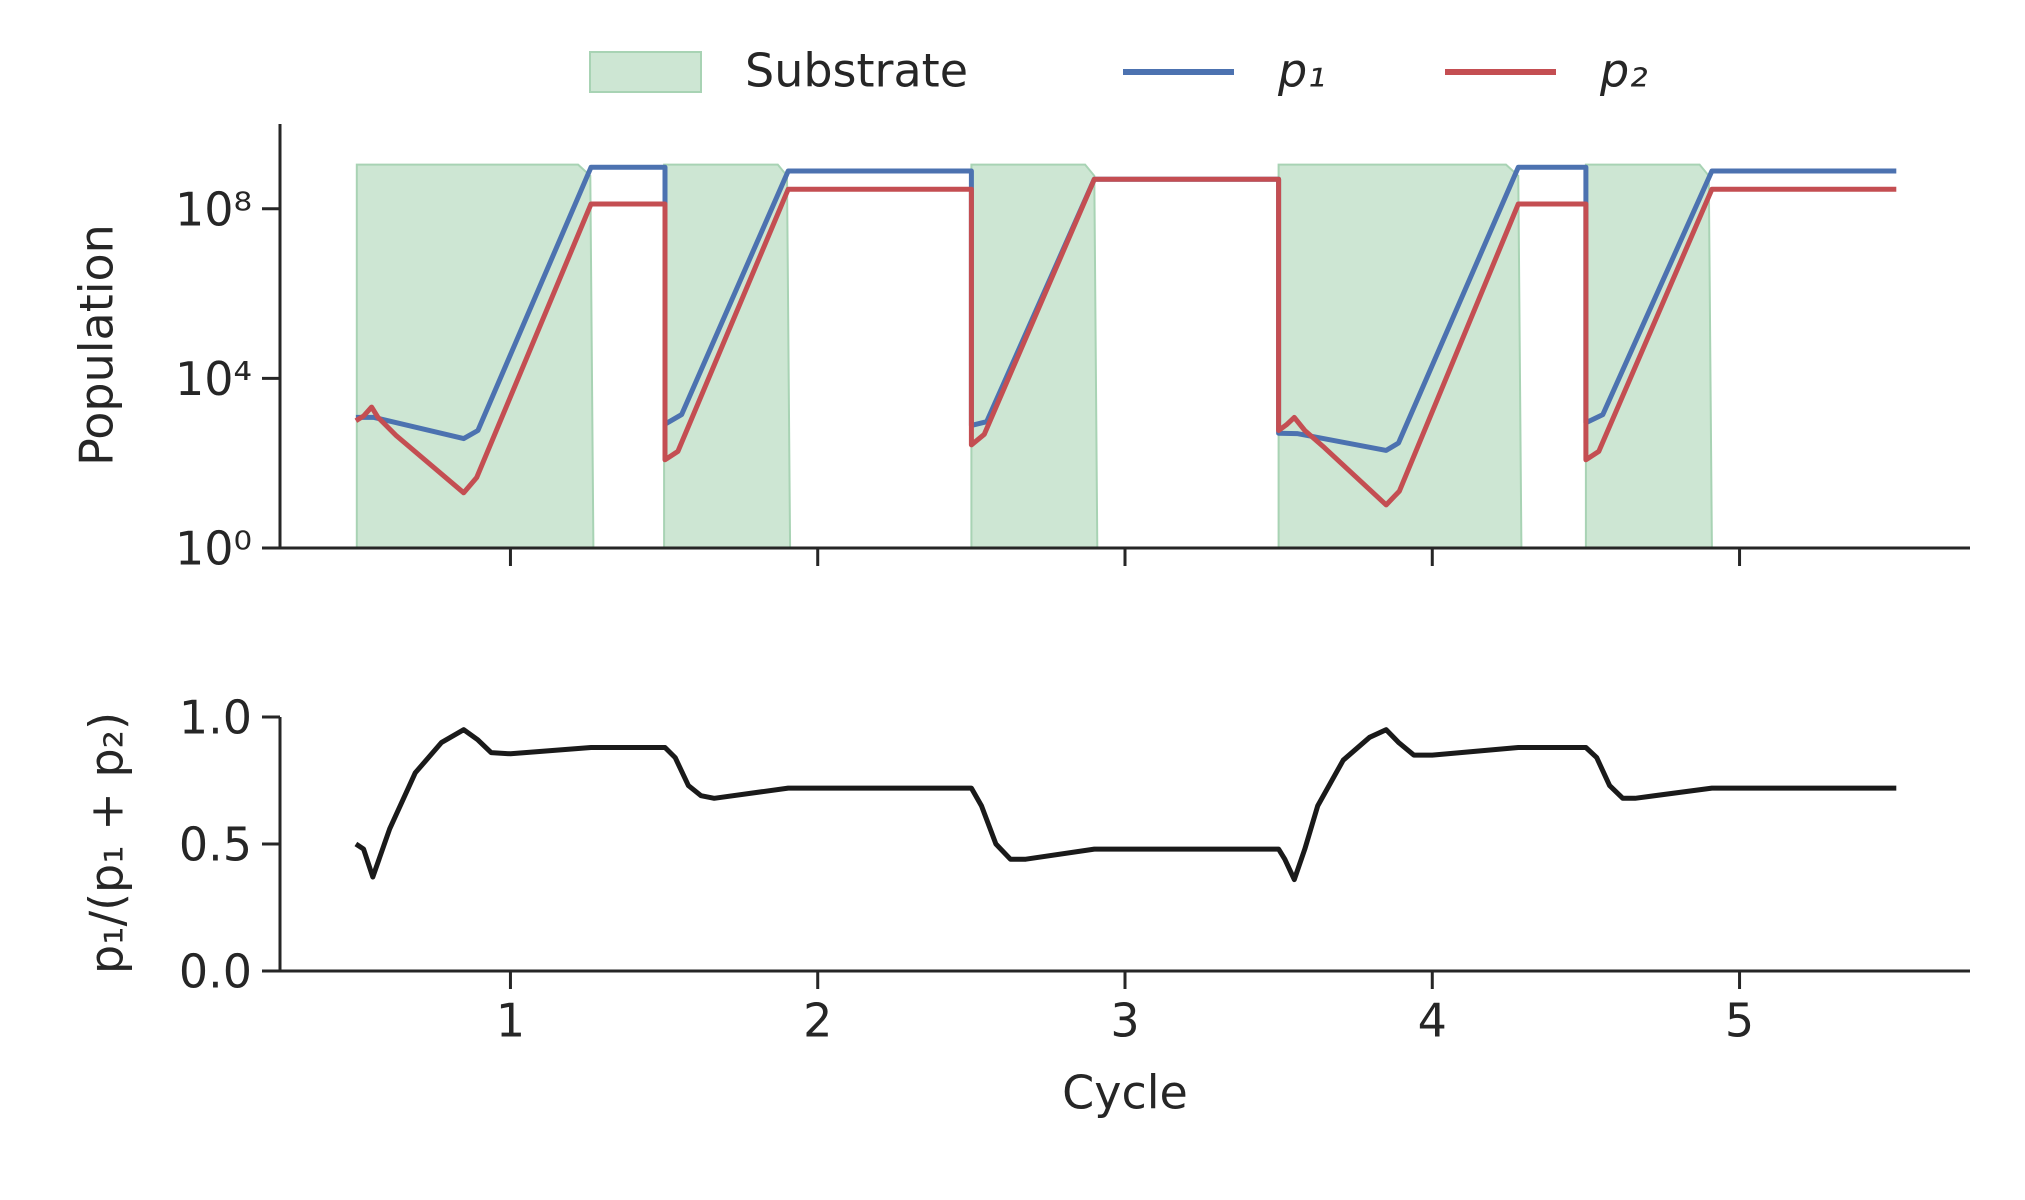 This screenshot has width=2025, height=1200. I want to click on x-tick-label: 3, so click(1124, 1021).